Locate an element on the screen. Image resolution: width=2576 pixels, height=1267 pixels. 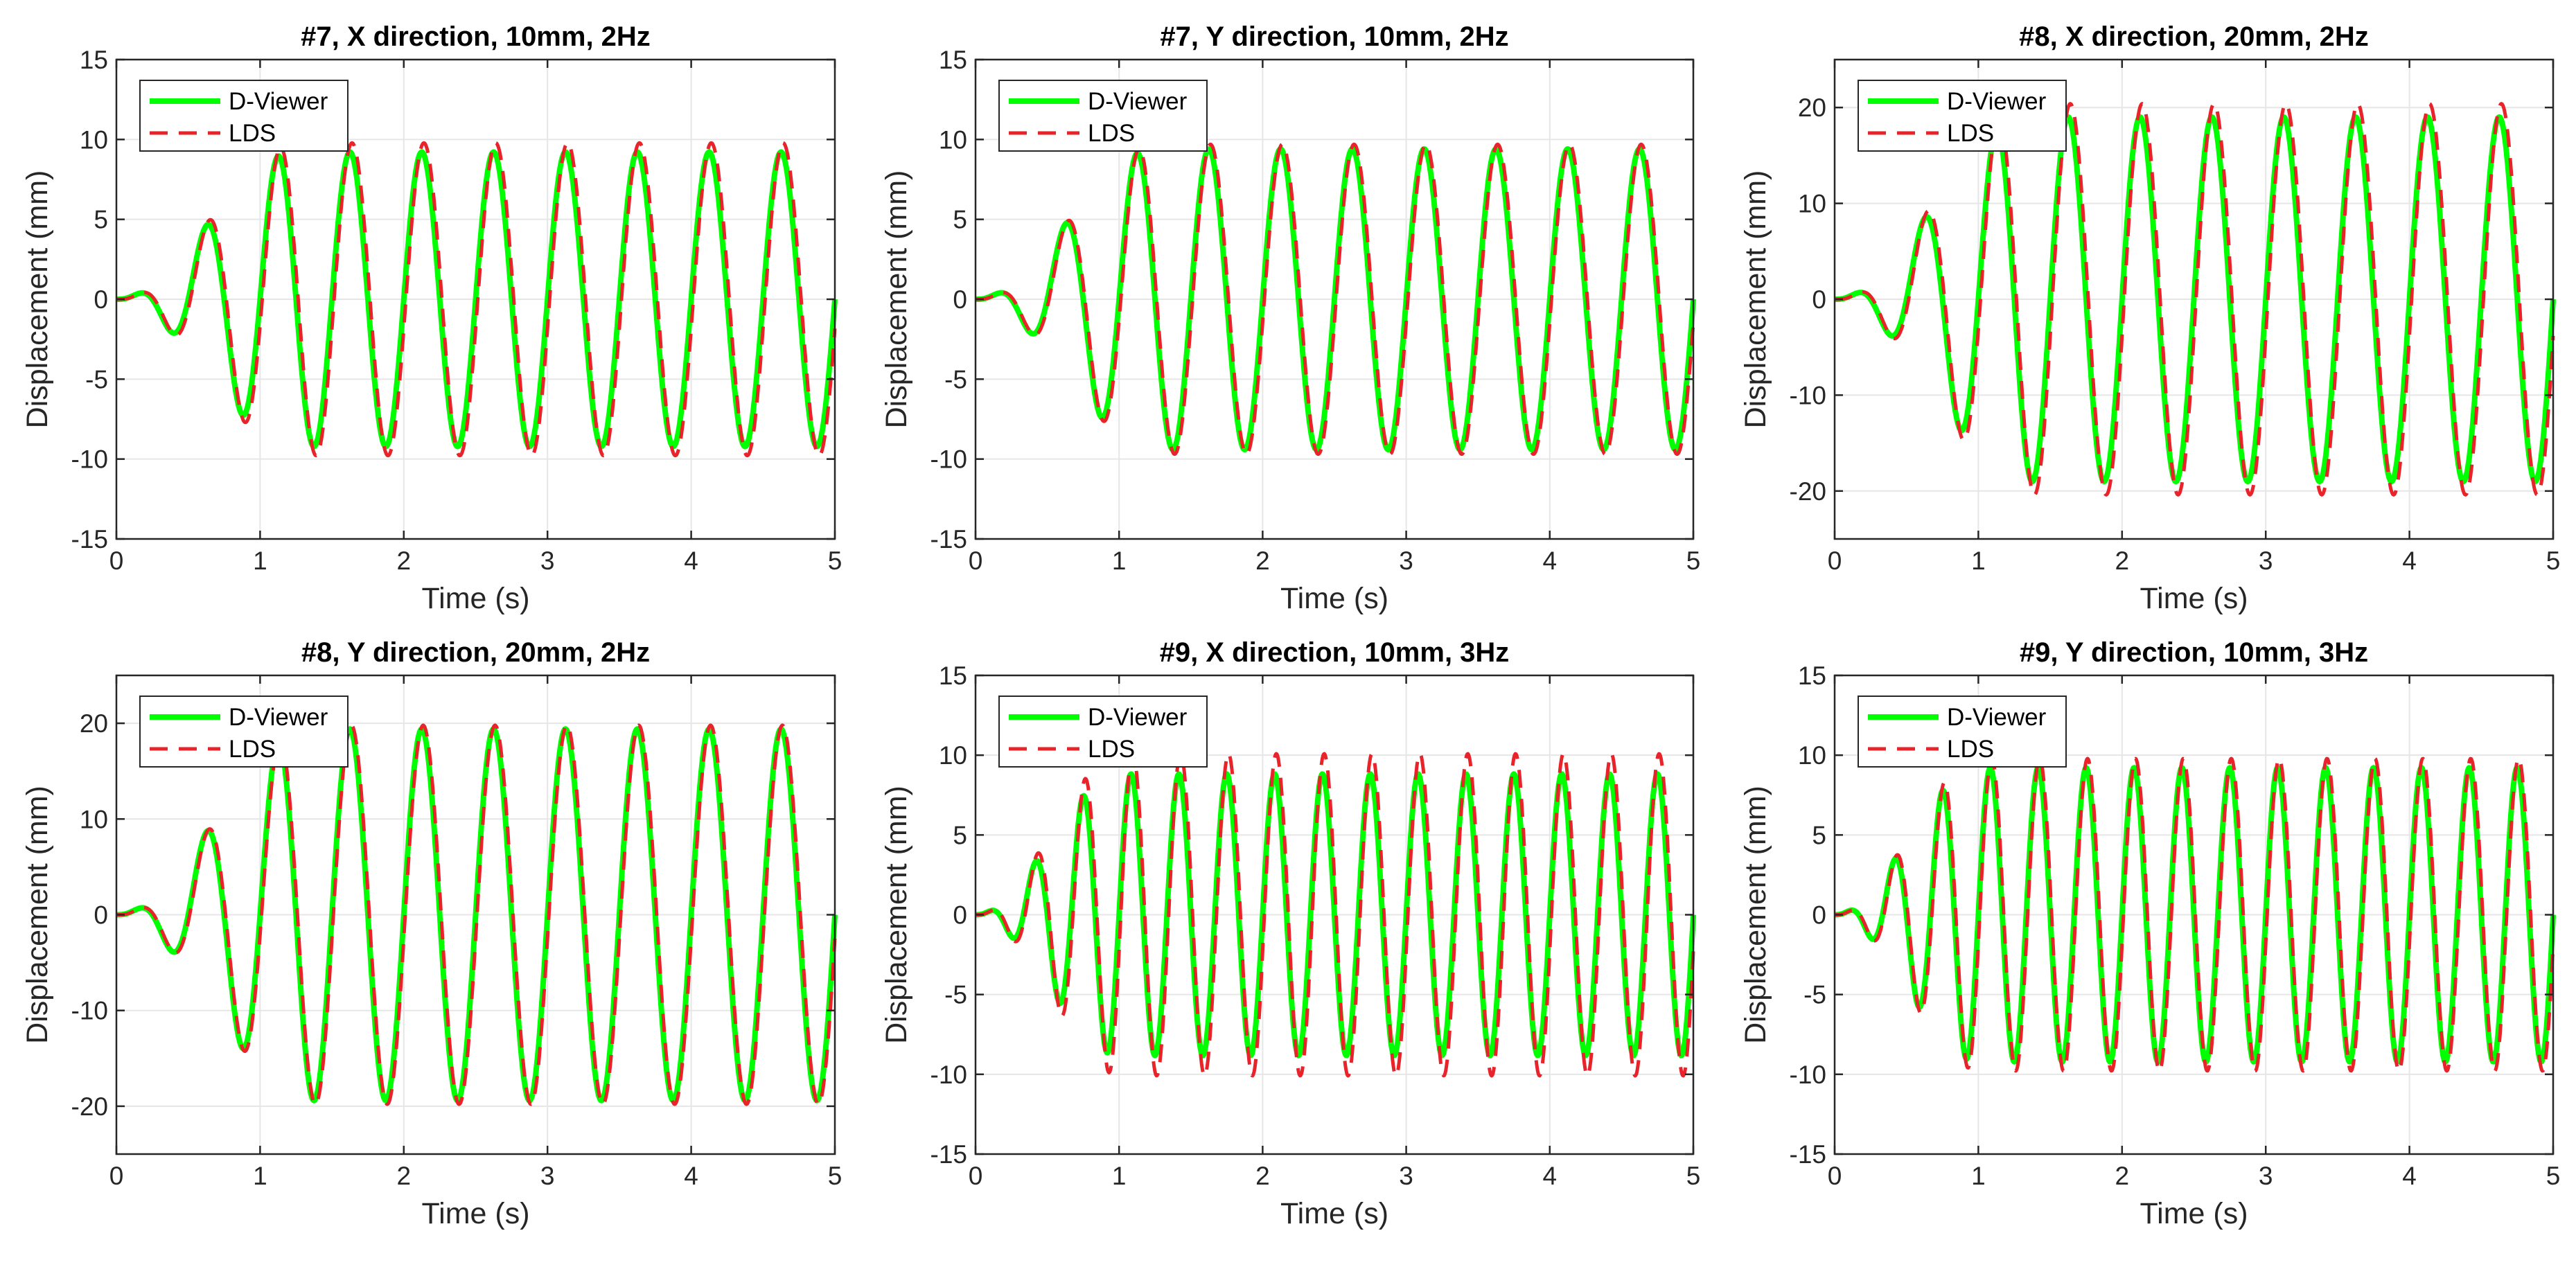
chart-title: #8, Y direction, 20mm, 2Hz is located at coordinates (475, 652).